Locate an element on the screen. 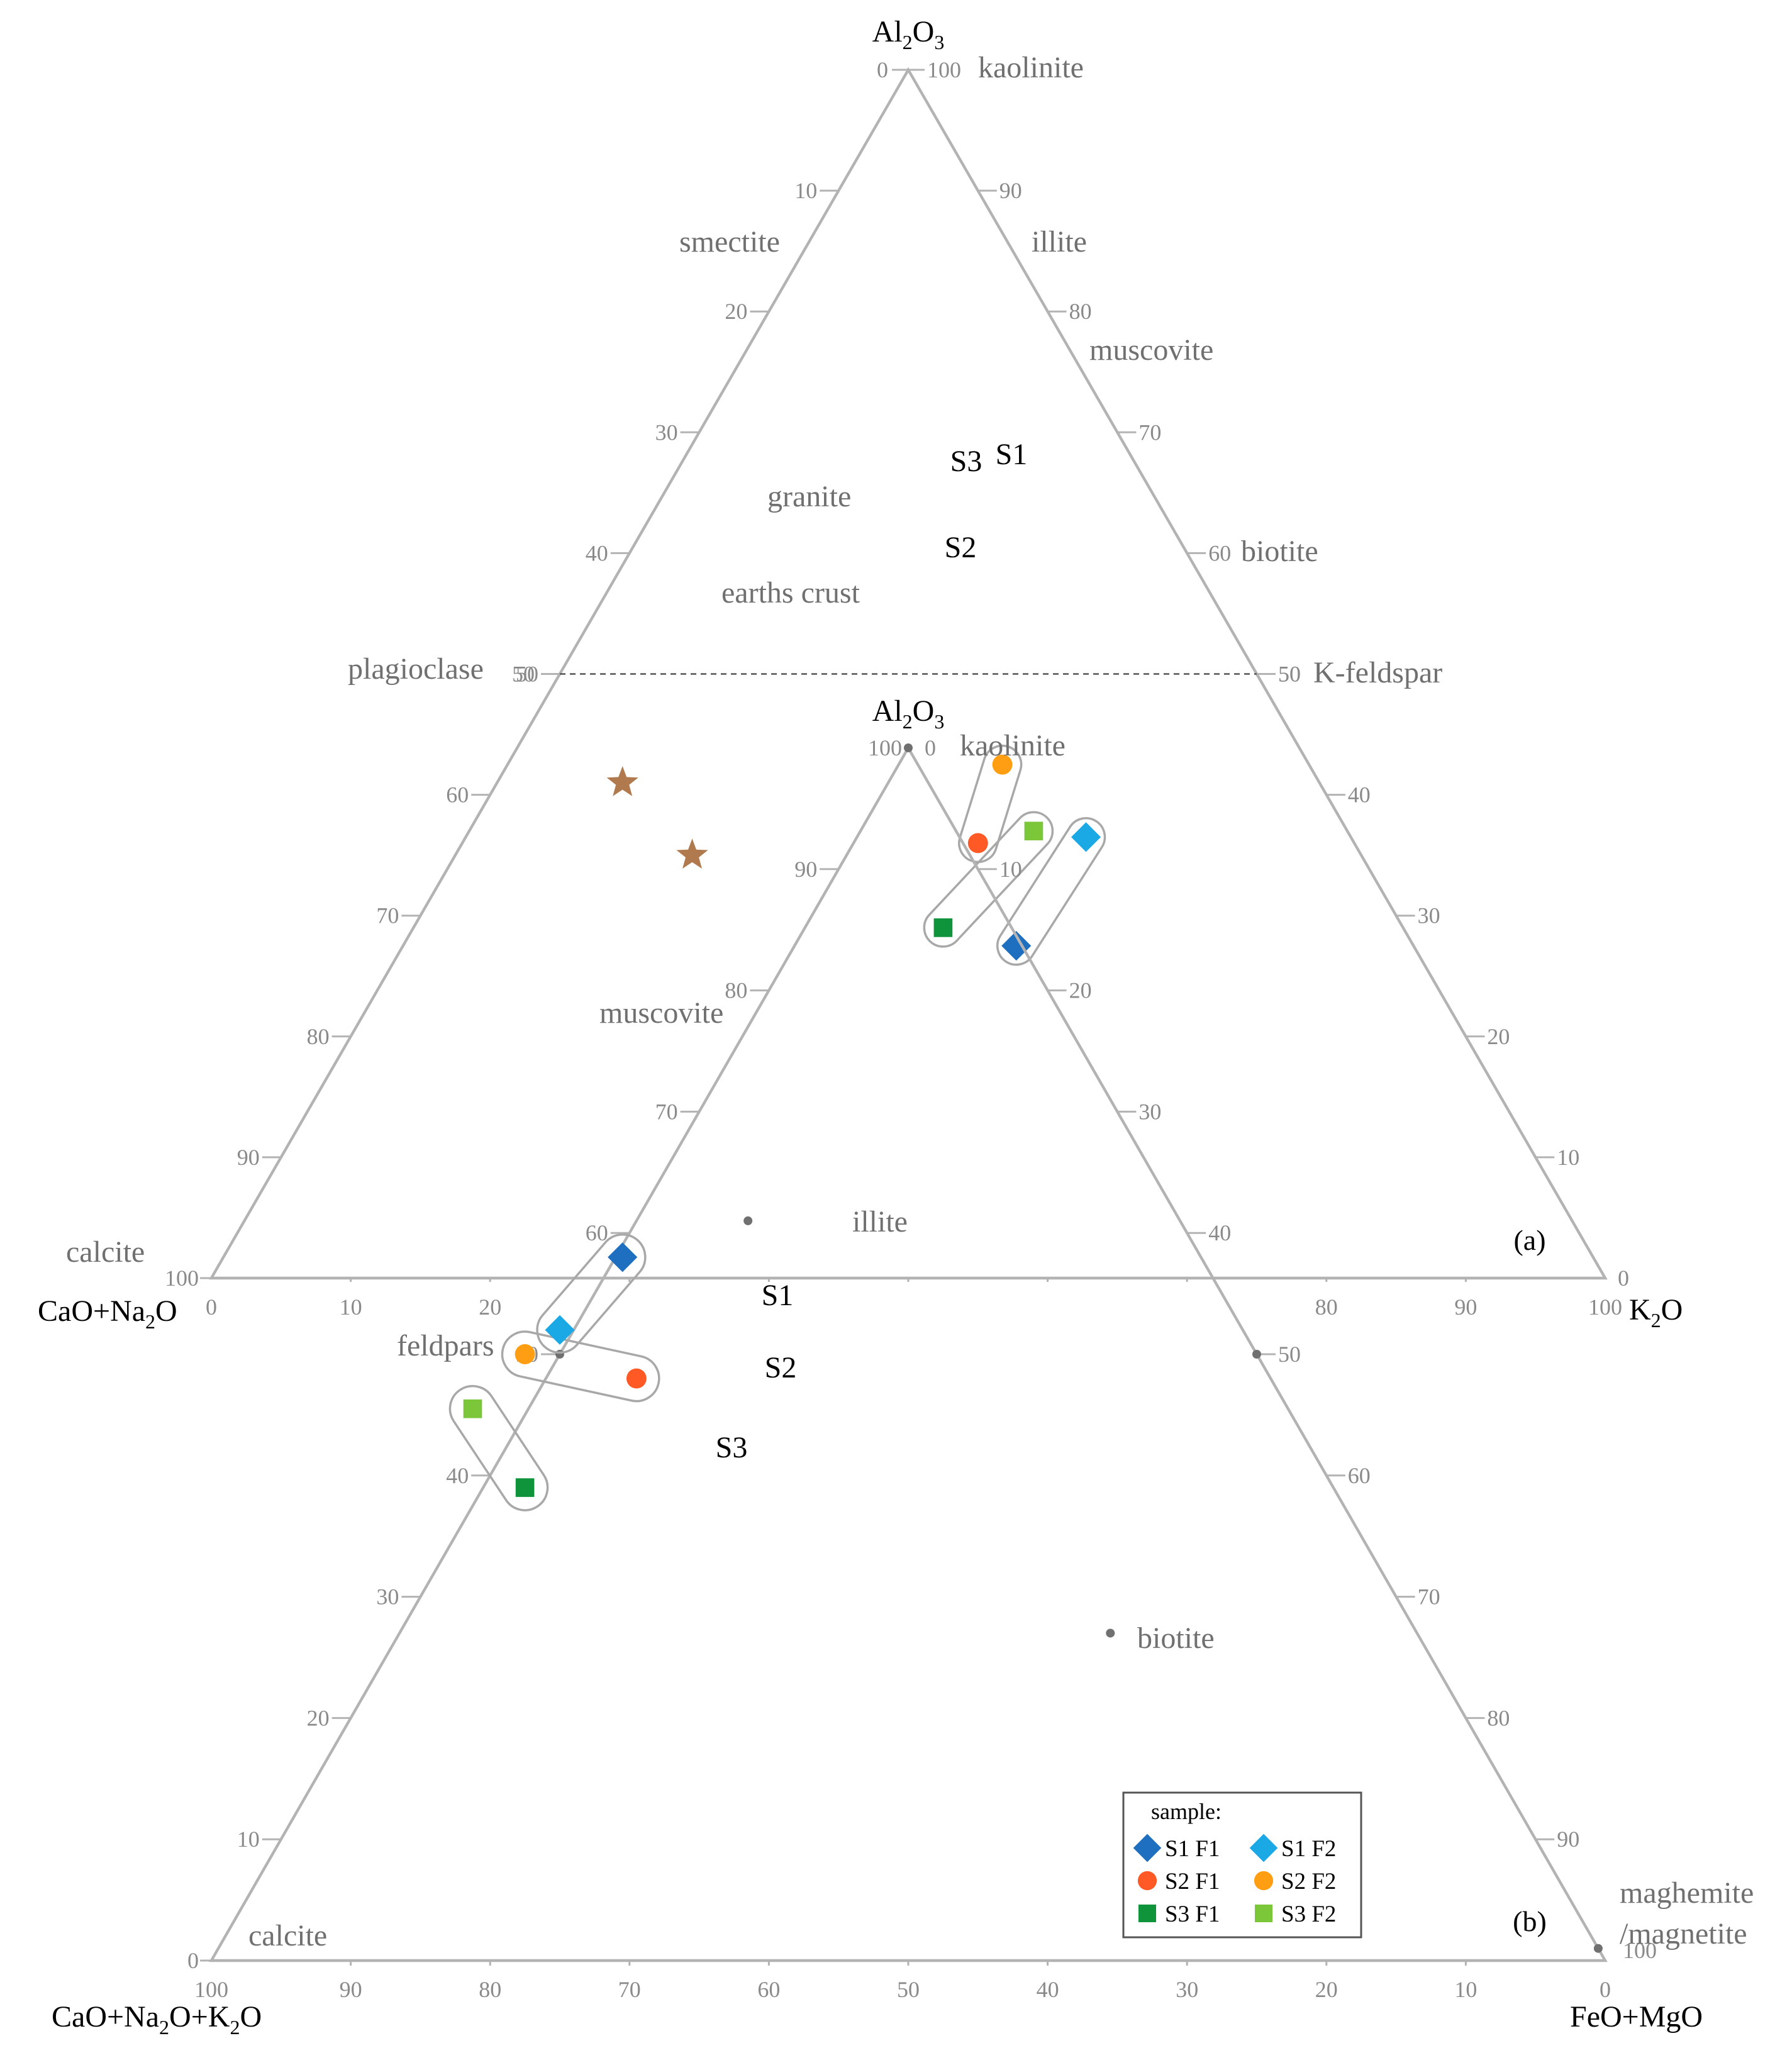  group-outline-s2-b is located at coordinates (580, 1367).